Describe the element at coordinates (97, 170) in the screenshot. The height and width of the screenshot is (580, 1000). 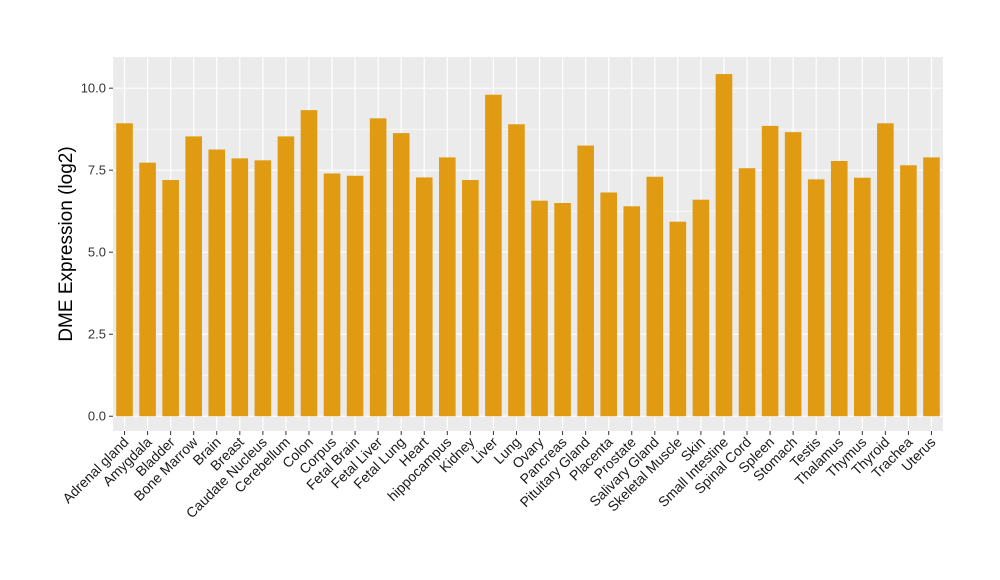
I see `y-tick-label: 7.5` at that location.